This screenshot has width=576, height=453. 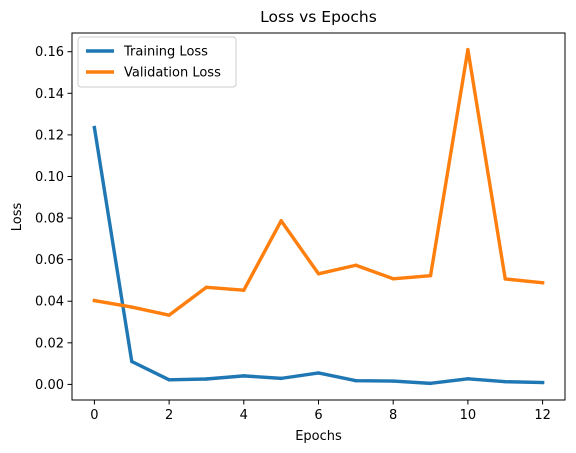 What do you see at coordinates (49, 219) in the screenshot?
I see `y-tick-label: 0.08` at bounding box center [49, 219].